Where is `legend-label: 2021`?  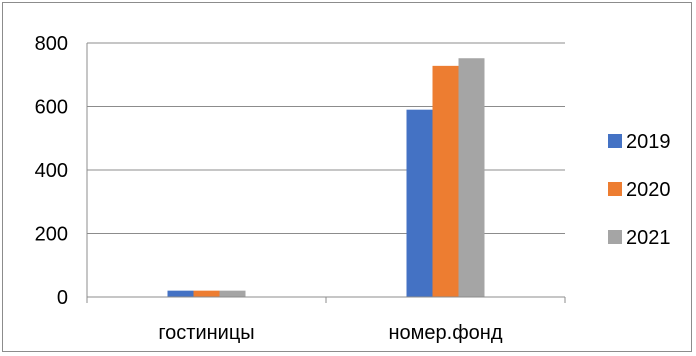 legend-label: 2021 is located at coordinates (648, 238).